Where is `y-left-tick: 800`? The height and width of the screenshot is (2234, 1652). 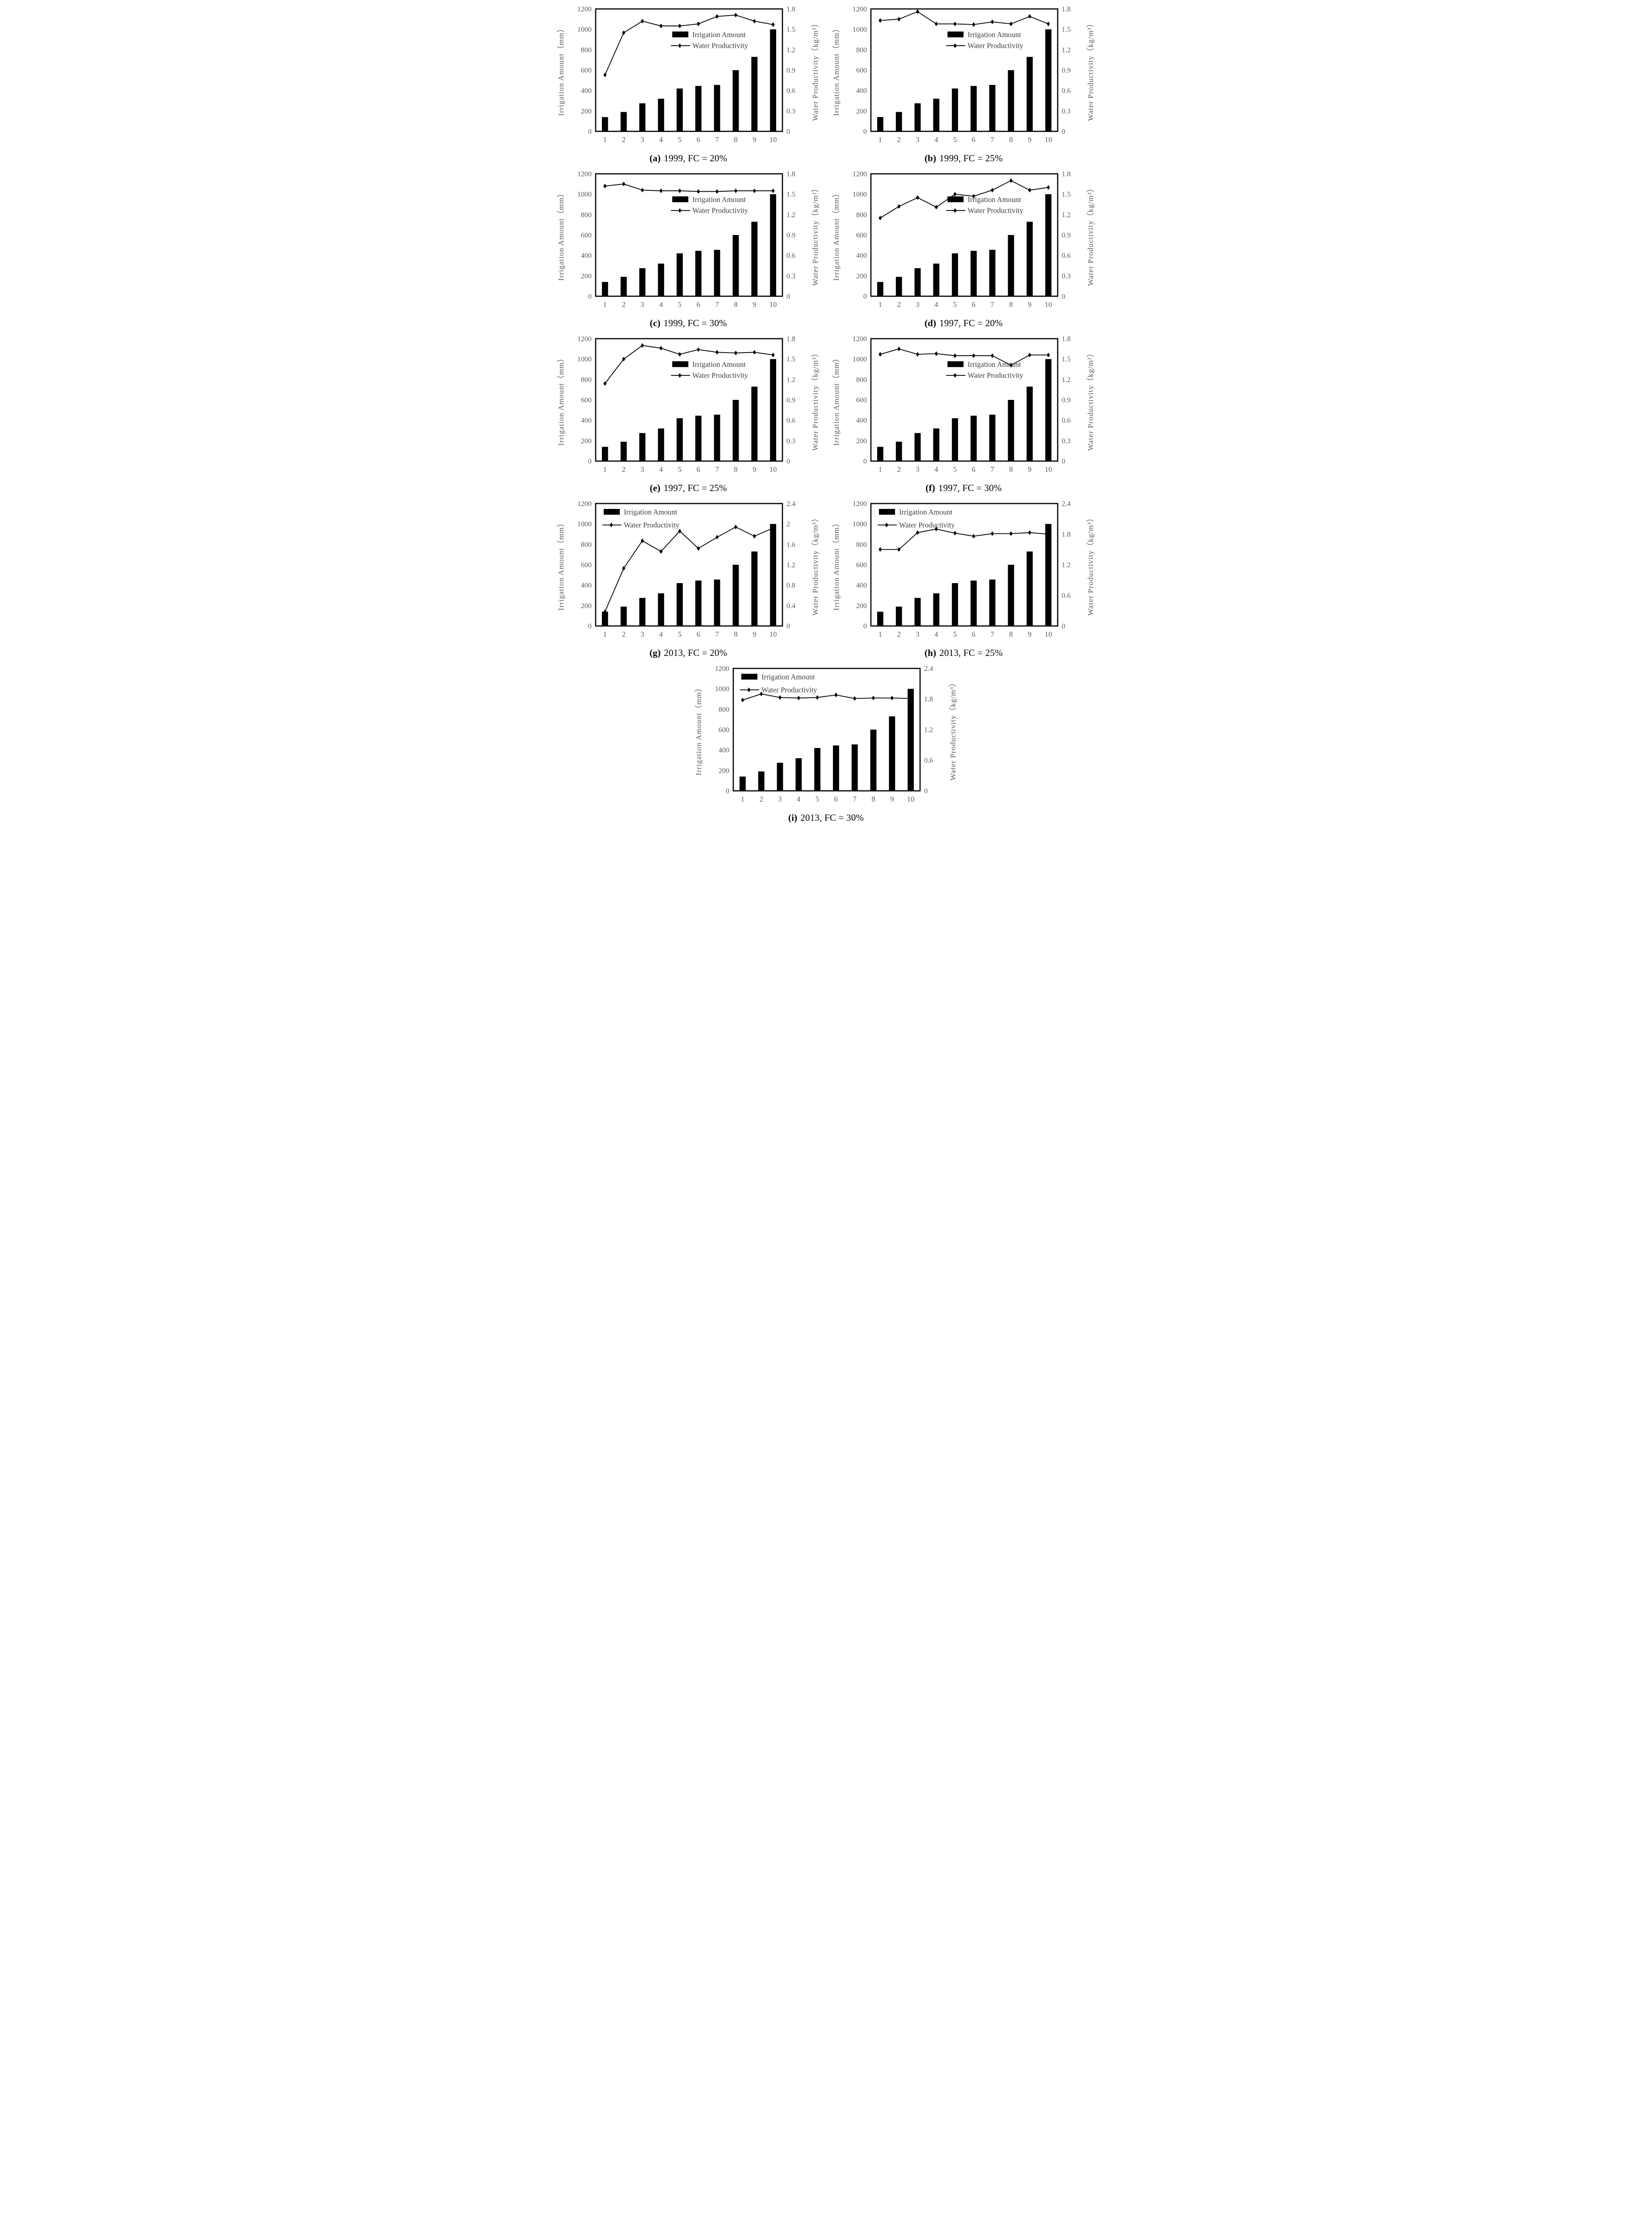
y-left-tick: 800 is located at coordinates (724, 710).